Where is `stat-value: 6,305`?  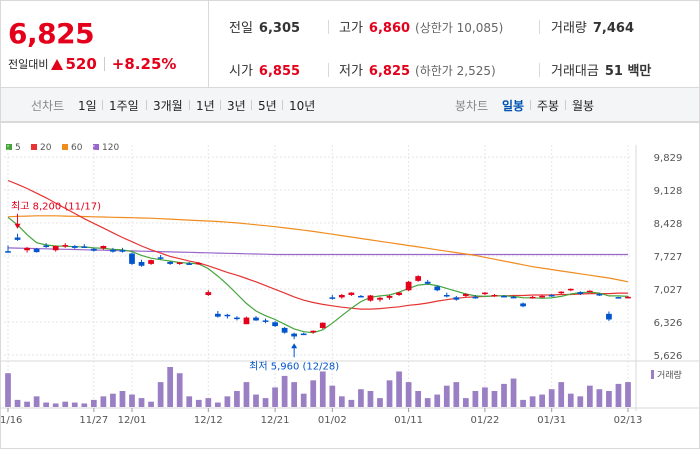 stat-value: 6,305 is located at coordinates (279, 28).